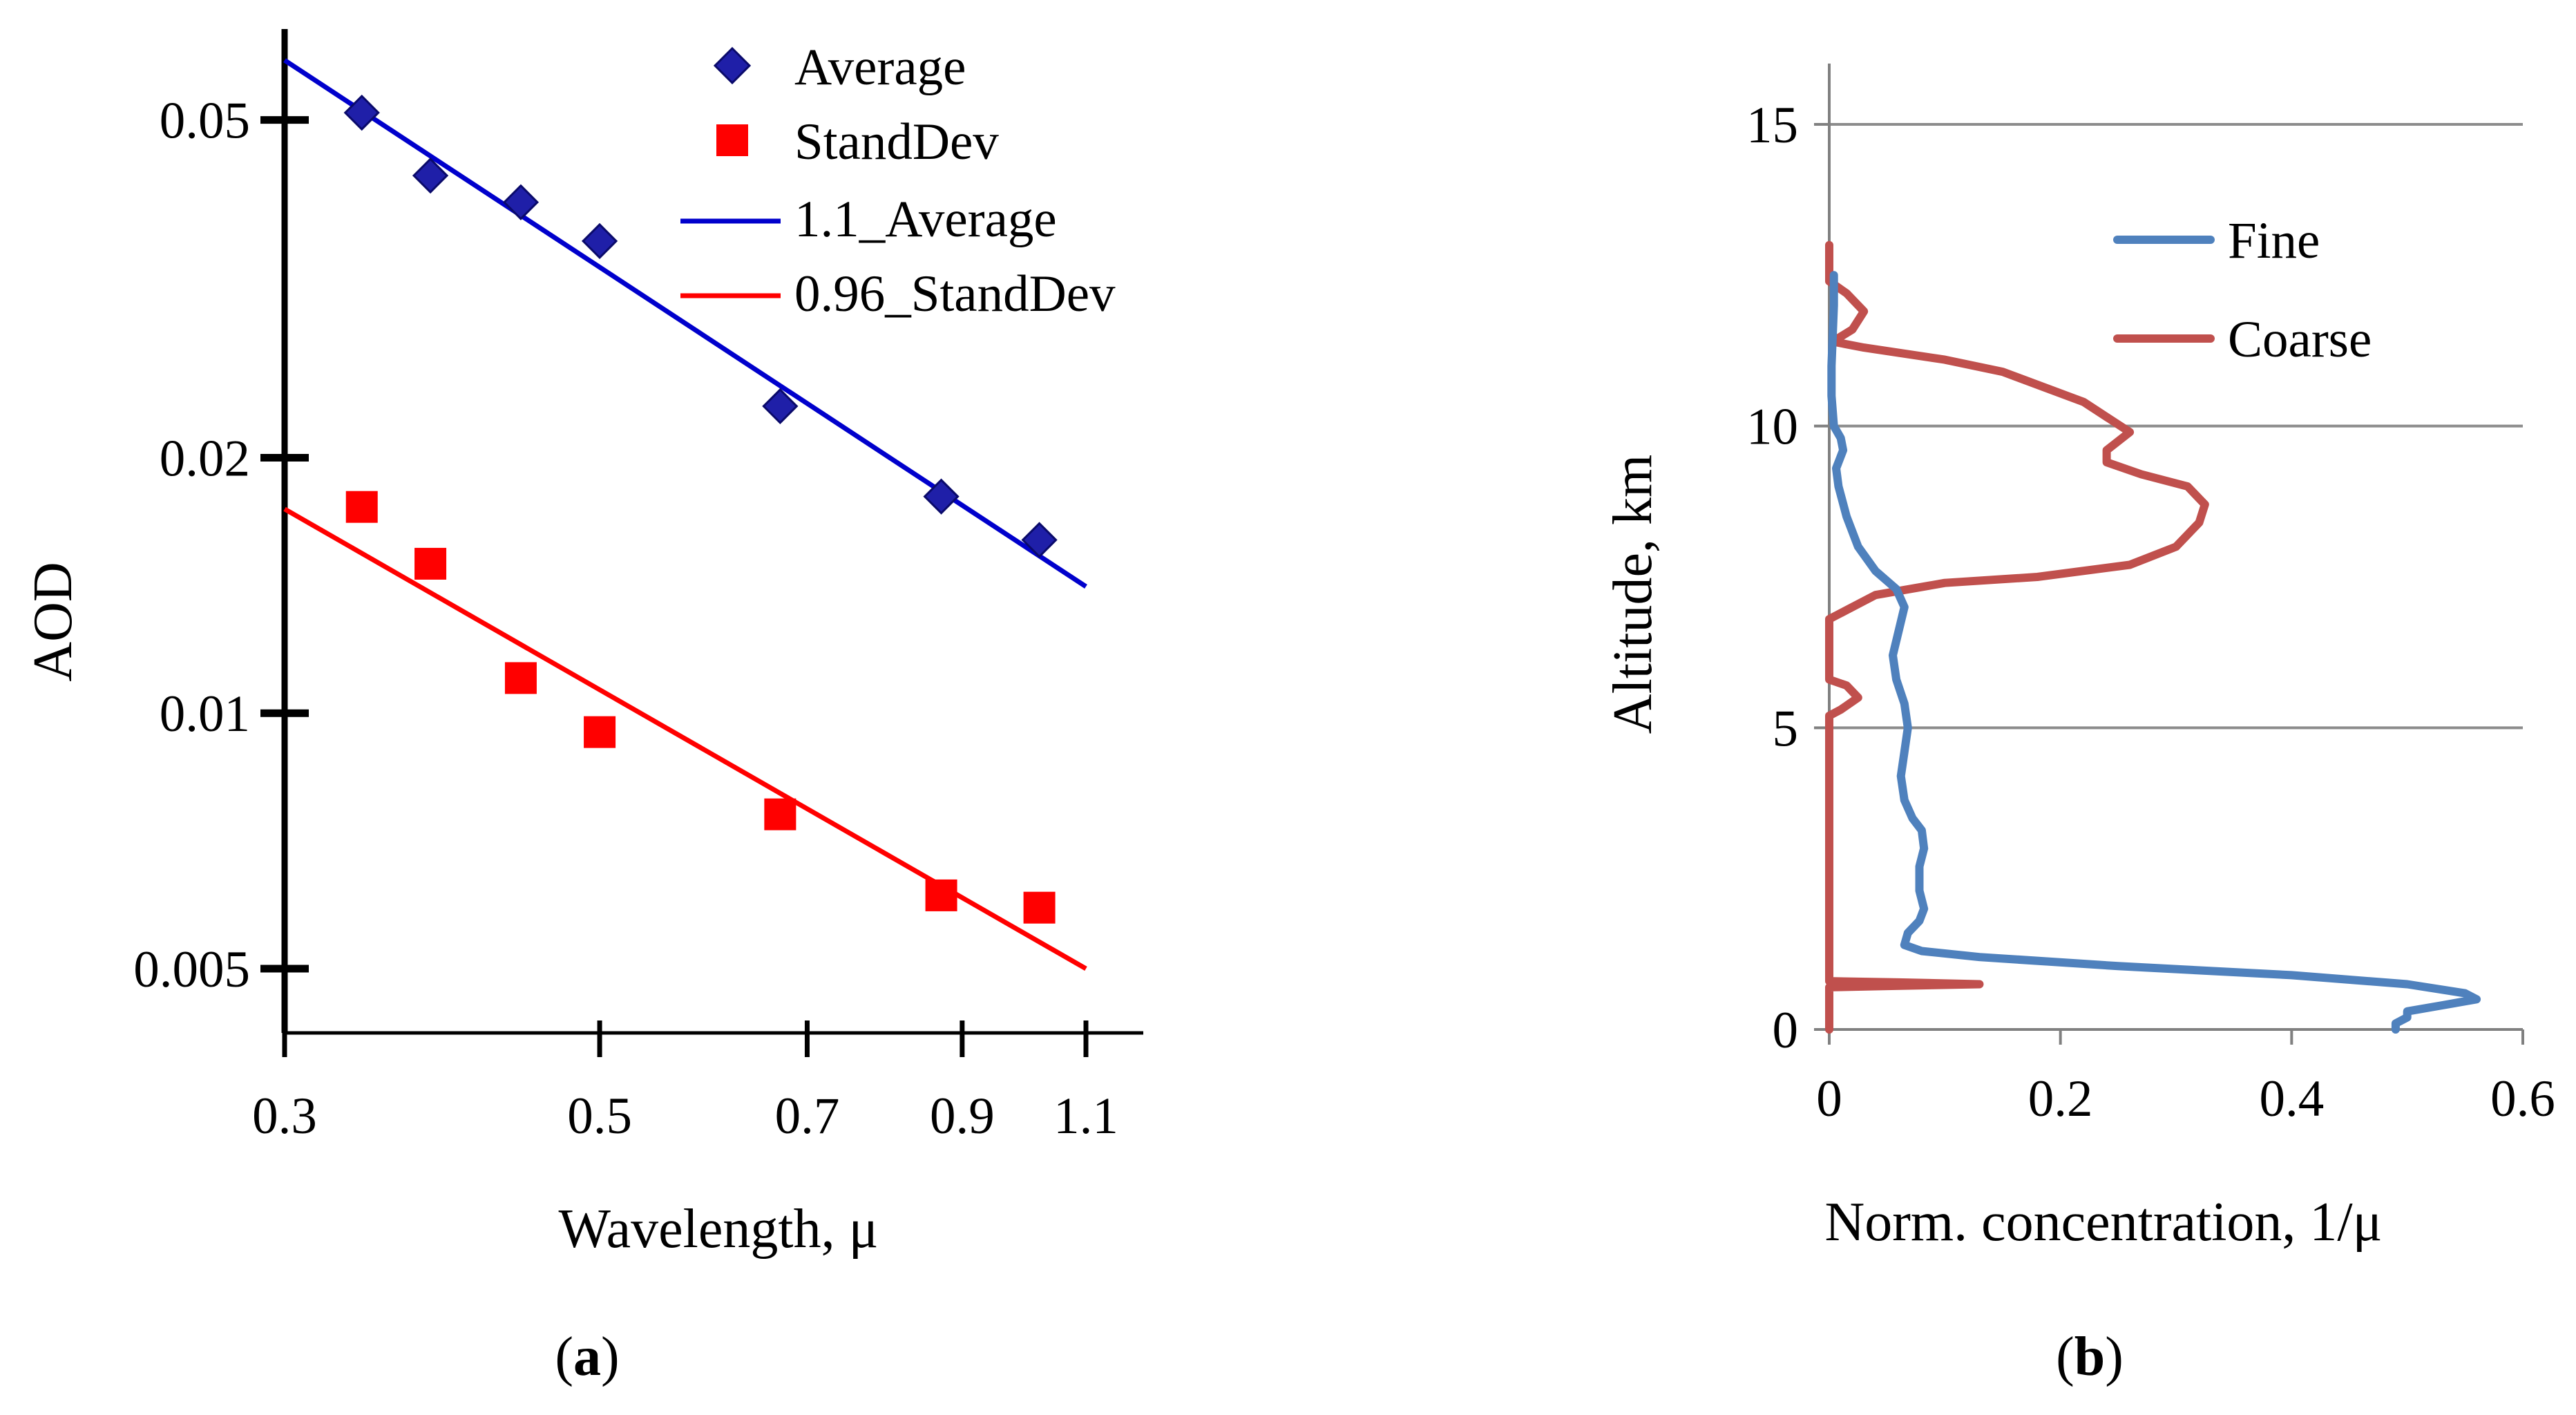 Image resolution: width=2576 pixels, height=1415 pixels. What do you see at coordinates (1085, 1116) in the screenshot?
I see `a-x-tick-label: 1.1` at bounding box center [1085, 1116].